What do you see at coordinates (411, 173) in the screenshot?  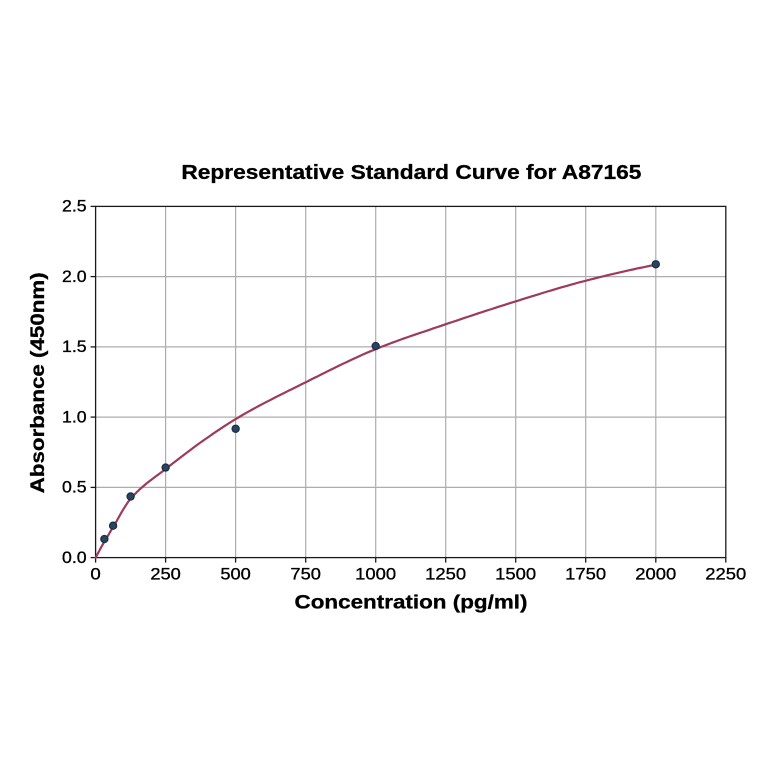 I see `svg-text:Representative Standard Curve: Representative Standard Curve for A87165` at bounding box center [411, 173].